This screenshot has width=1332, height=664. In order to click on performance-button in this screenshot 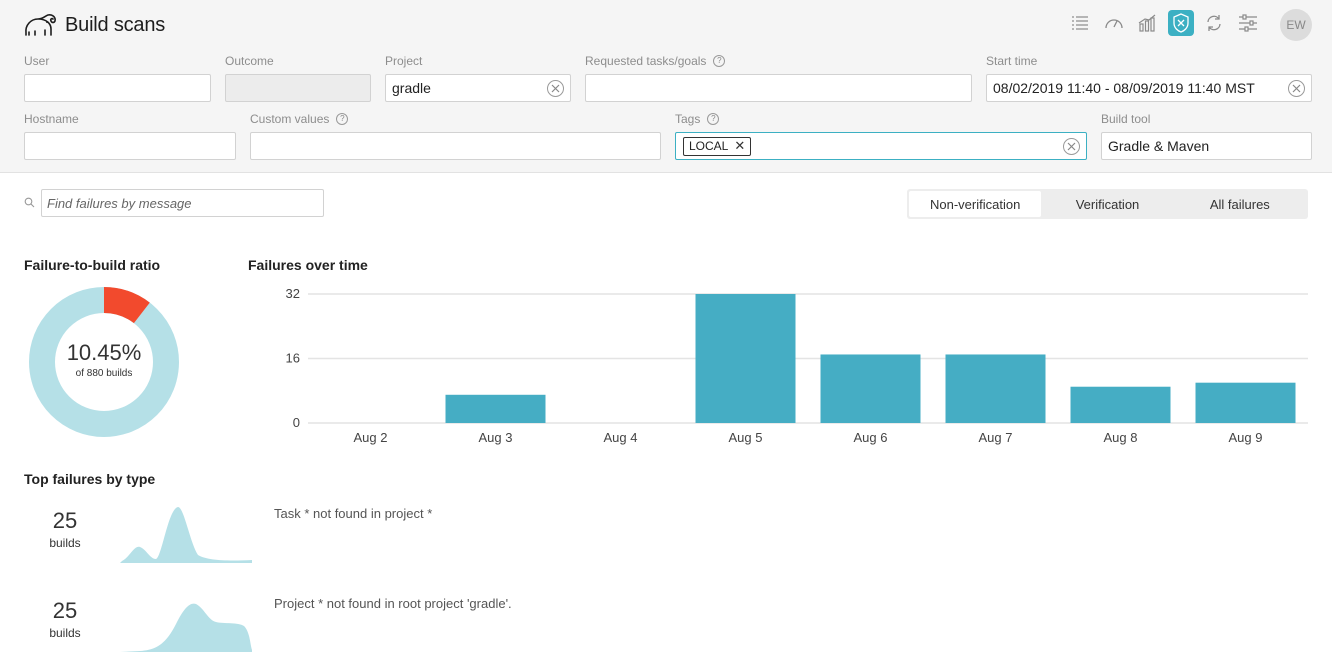, I will do `click(1114, 23)`.